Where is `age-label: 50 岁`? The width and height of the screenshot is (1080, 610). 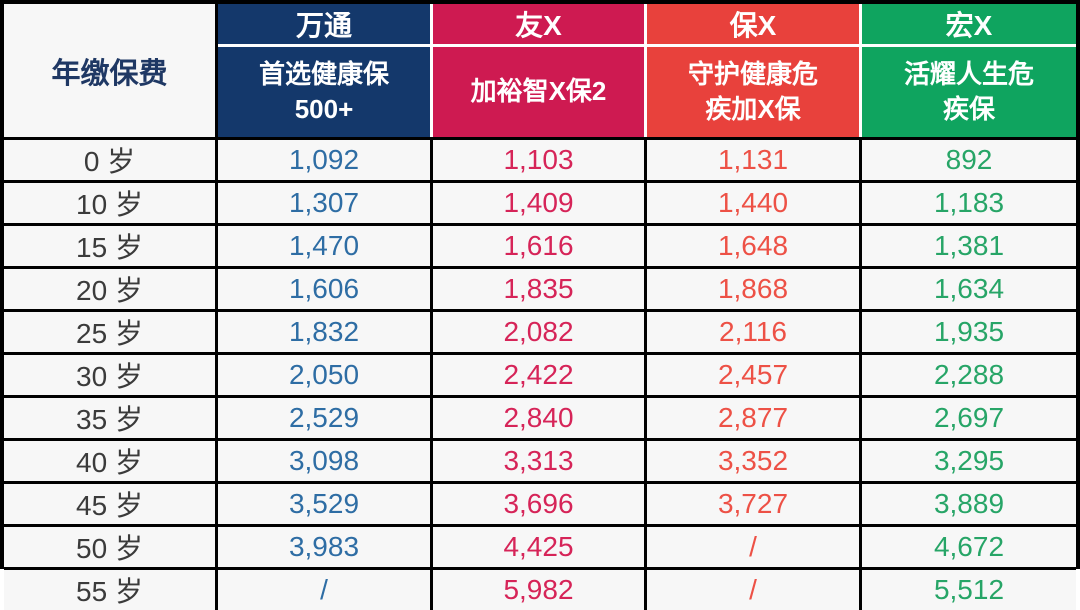
age-label: 50 岁 is located at coordinates (111, 545).